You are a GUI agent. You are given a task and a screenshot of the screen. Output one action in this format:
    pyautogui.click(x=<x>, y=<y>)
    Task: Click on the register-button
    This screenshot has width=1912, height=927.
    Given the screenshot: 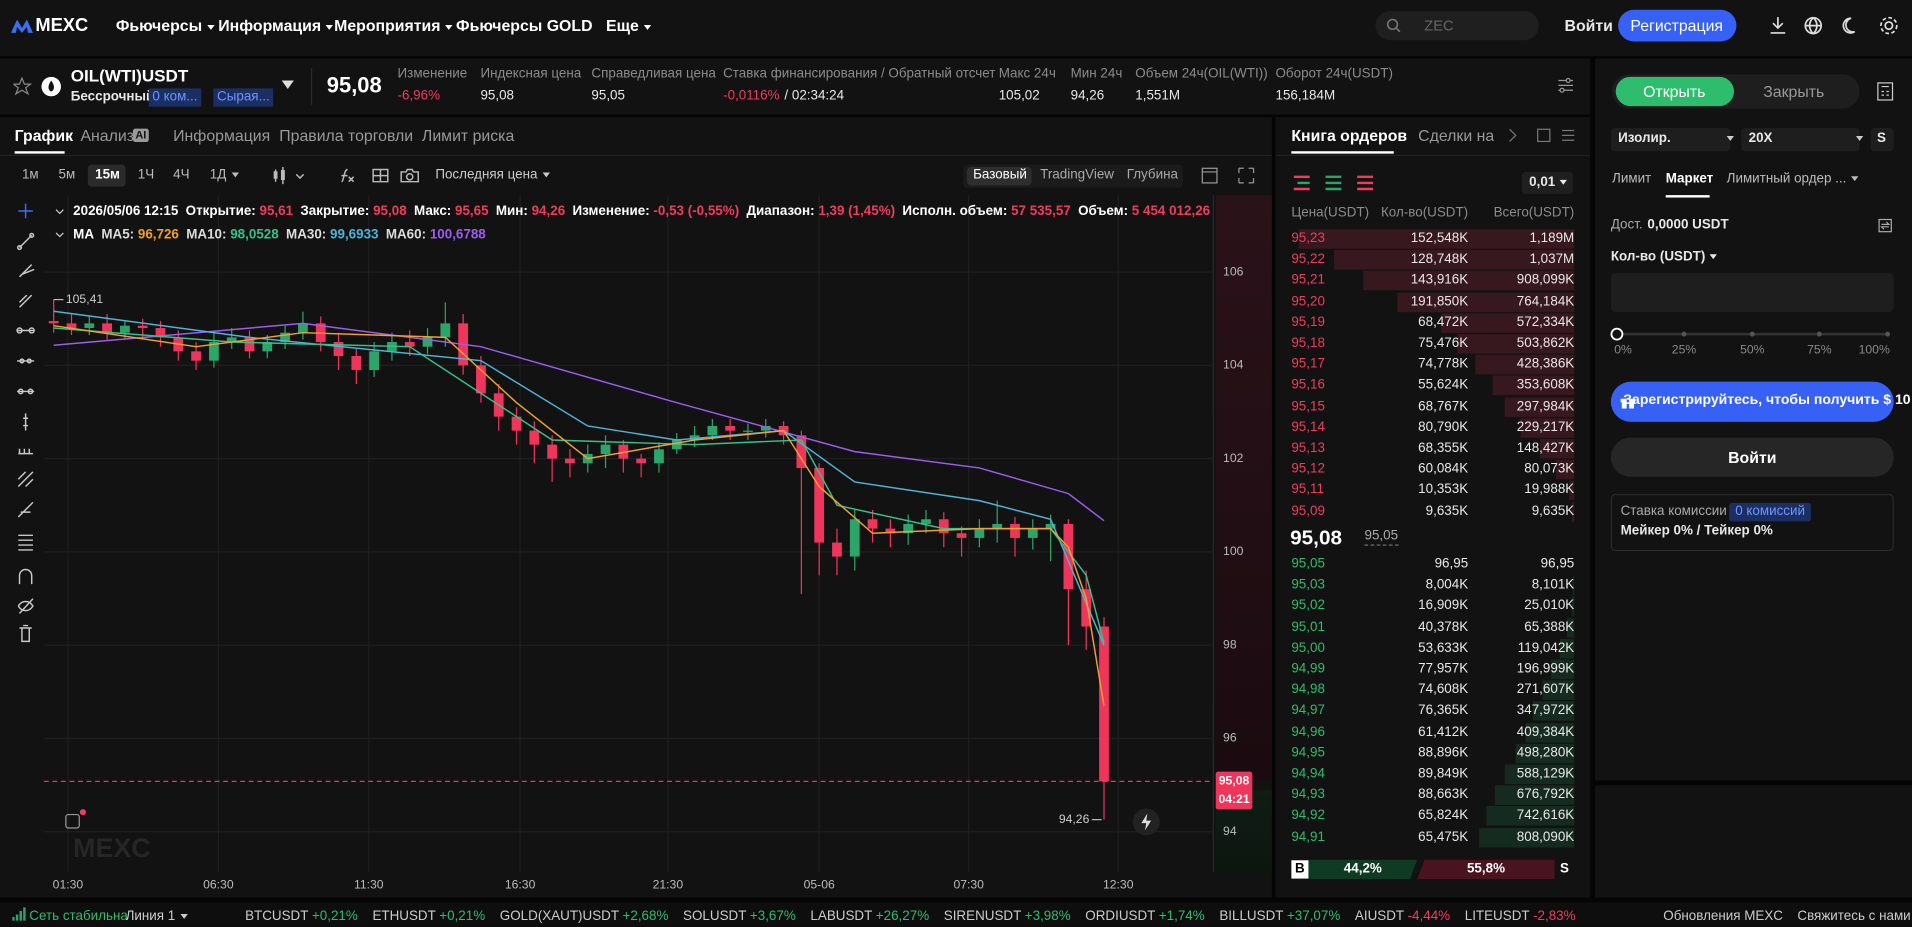 What is the action you would take?
    pyautogui.click(x=1677, y=25)
    